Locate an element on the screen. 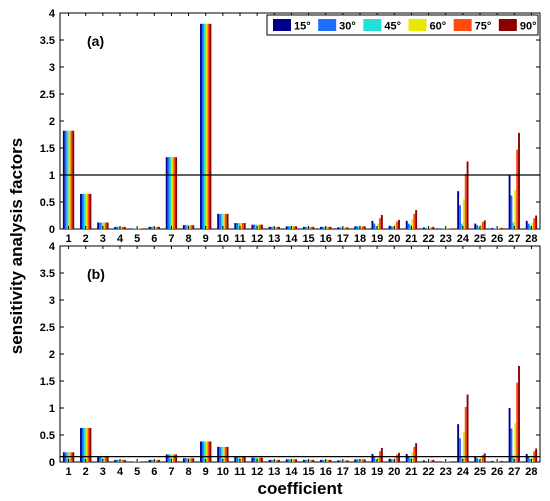 The image size is (550, 501). x-tick-label: 9 is located at coordinates (206, 239).